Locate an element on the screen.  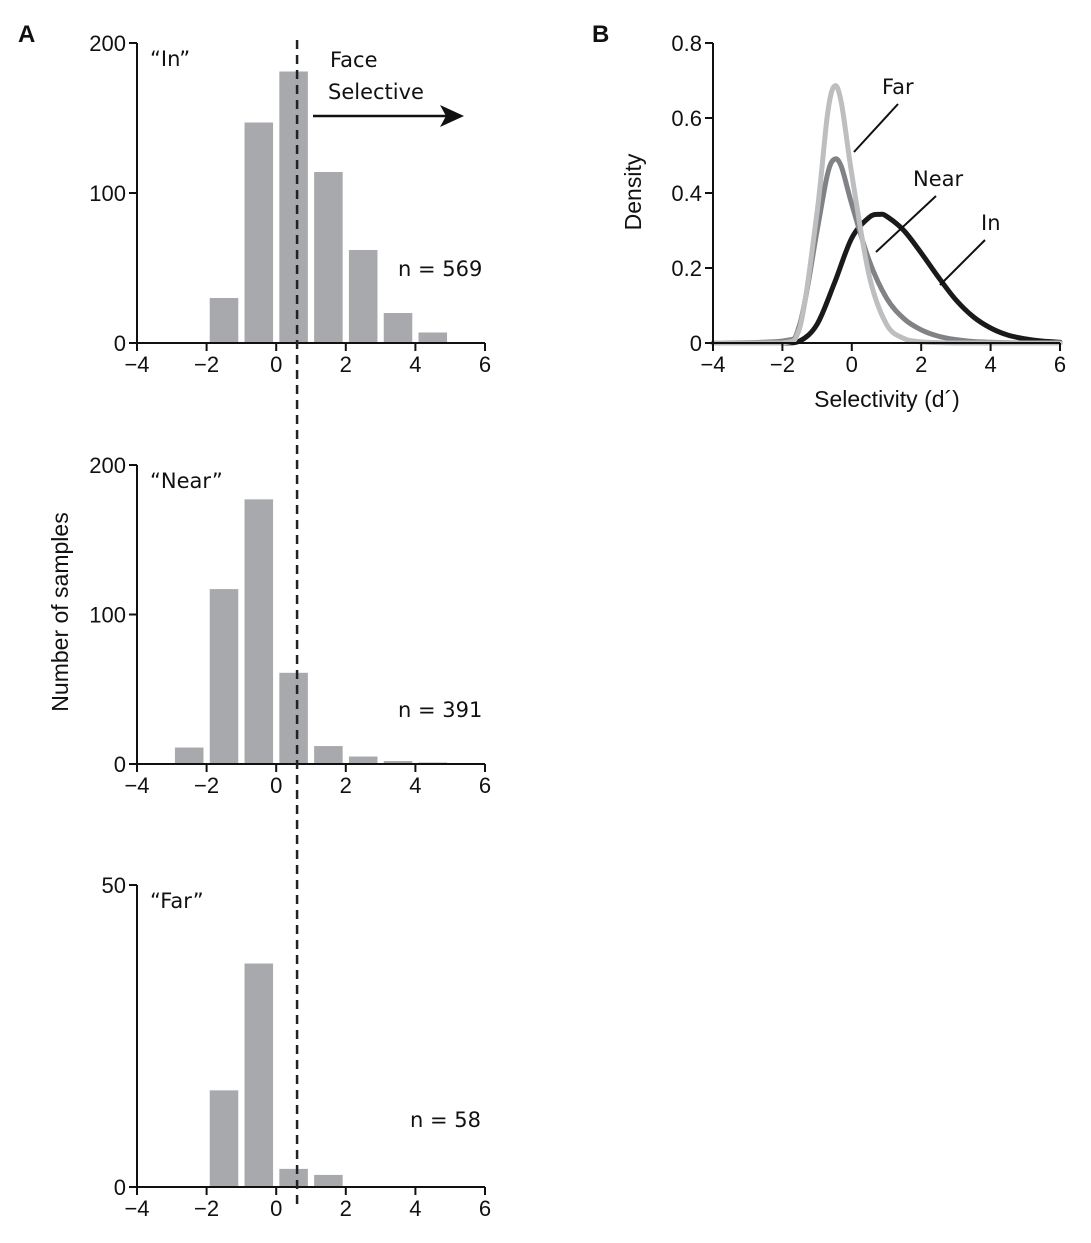
histogram-in-panel: −4 −2 0 2 4 6 0 100 200 “In” n = 569 is located at coordinates (290, 204).